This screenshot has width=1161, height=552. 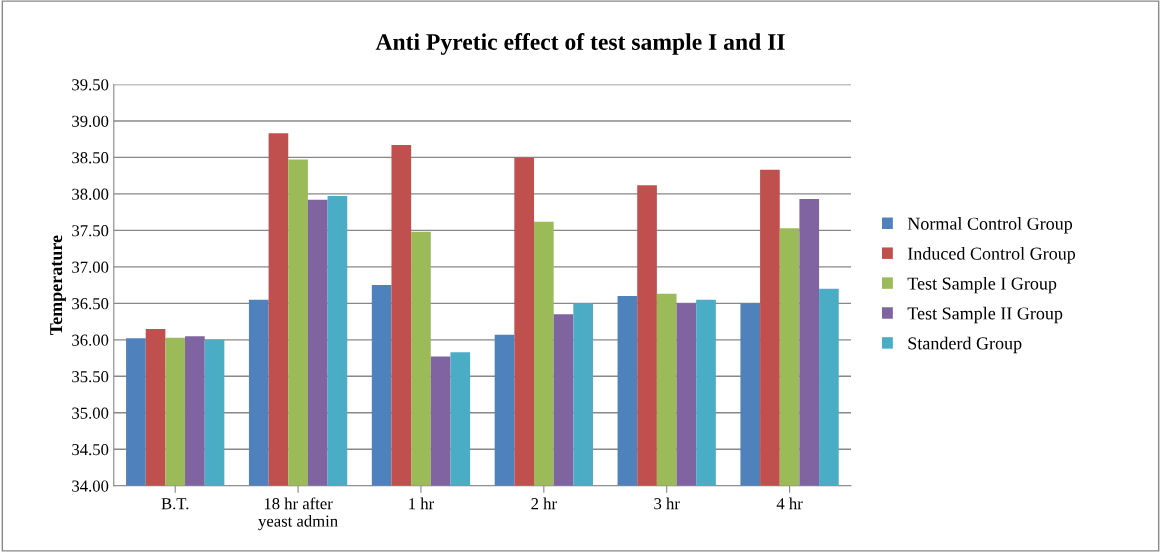 What do you see at coordinates (90, 449) in the screenshot?
I see `y-tick-label: 34.50` at bounding box center [90, 449].